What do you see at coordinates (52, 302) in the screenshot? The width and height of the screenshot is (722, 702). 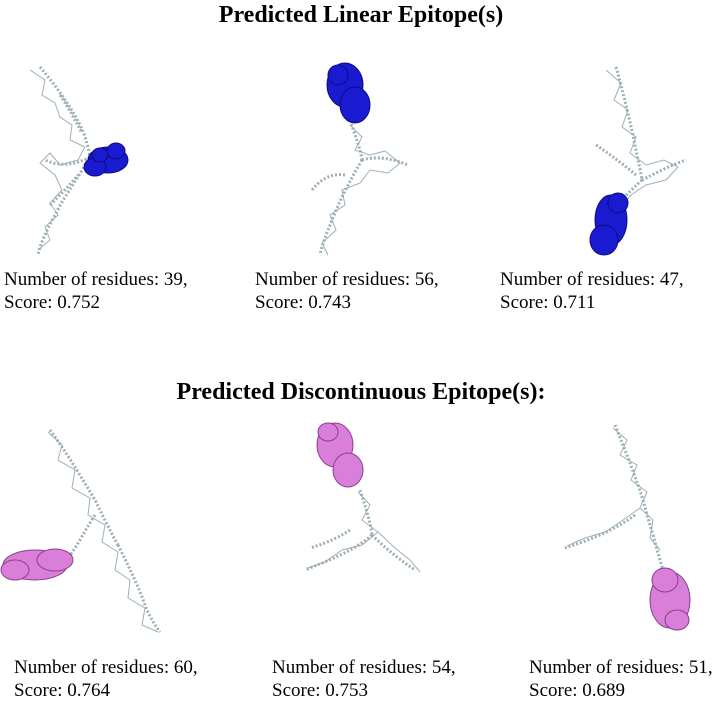 I see `score: Score: 0.752` at bounding box center [52, 302].